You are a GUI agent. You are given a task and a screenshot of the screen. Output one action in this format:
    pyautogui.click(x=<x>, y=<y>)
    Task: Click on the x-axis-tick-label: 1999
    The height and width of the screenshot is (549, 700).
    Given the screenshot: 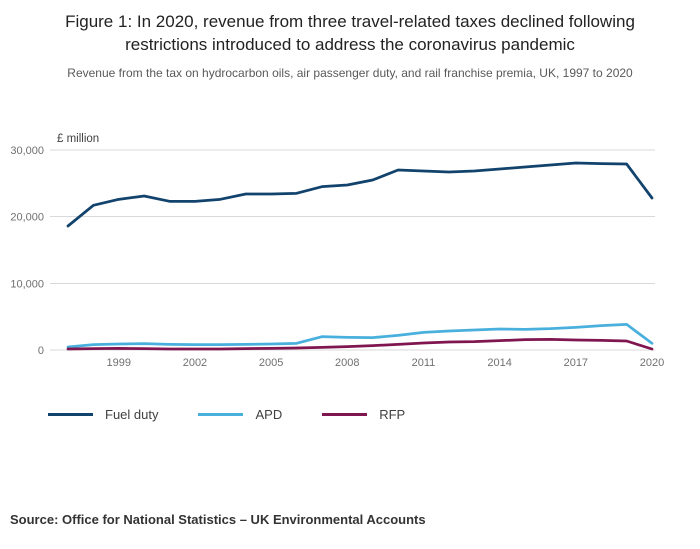 What is the action you would take?
    pyautogui.click(x=119, y=363)
    